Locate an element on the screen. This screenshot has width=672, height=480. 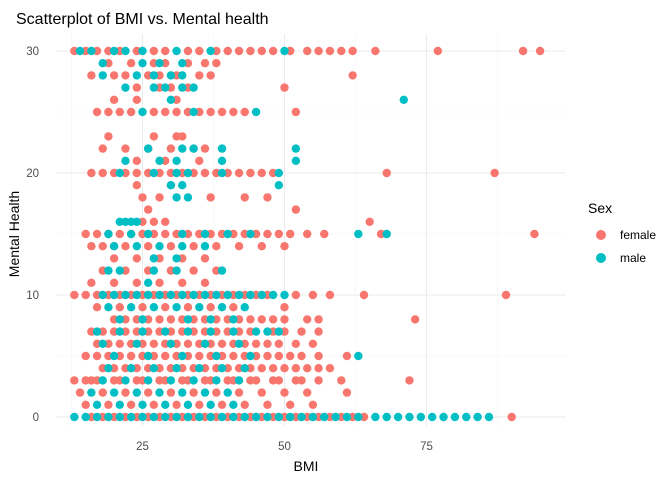
x-axis-ticks: 25 50 75 is located at coordinates (284, 447).